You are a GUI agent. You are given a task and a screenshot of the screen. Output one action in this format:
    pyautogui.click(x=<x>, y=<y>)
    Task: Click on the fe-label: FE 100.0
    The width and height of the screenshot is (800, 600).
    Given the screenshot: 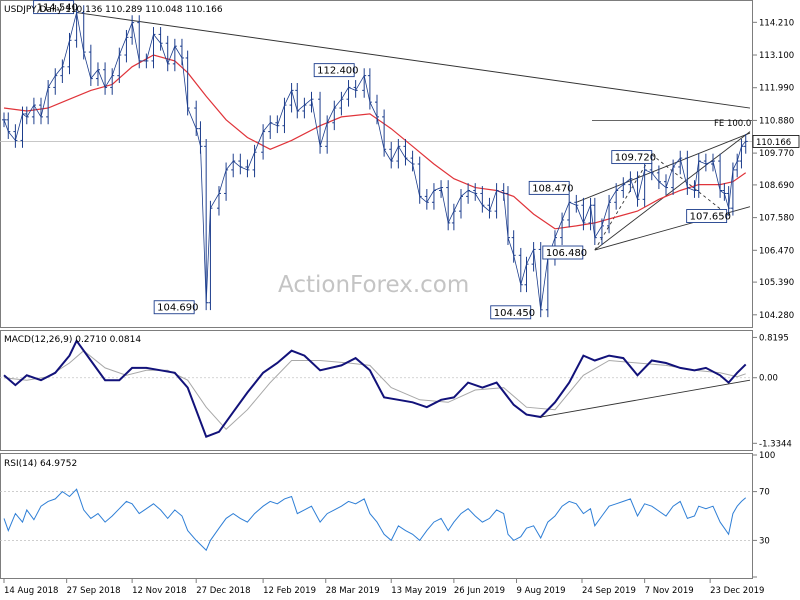 What is the action you would take?
    pyautogui.click(x=732, y=124)
    